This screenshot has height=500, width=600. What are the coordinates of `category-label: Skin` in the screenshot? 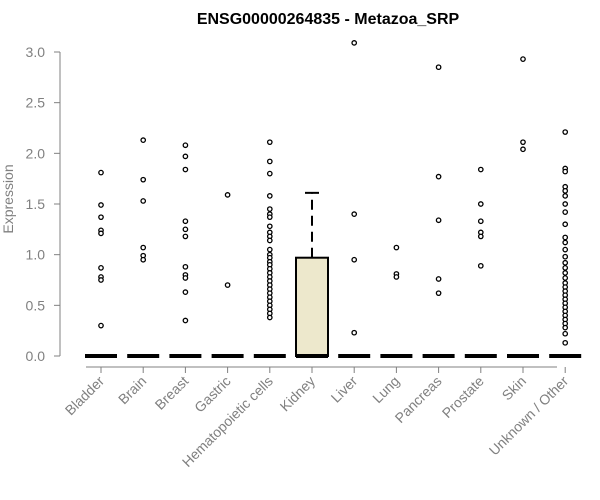 It's located at (514, 388).